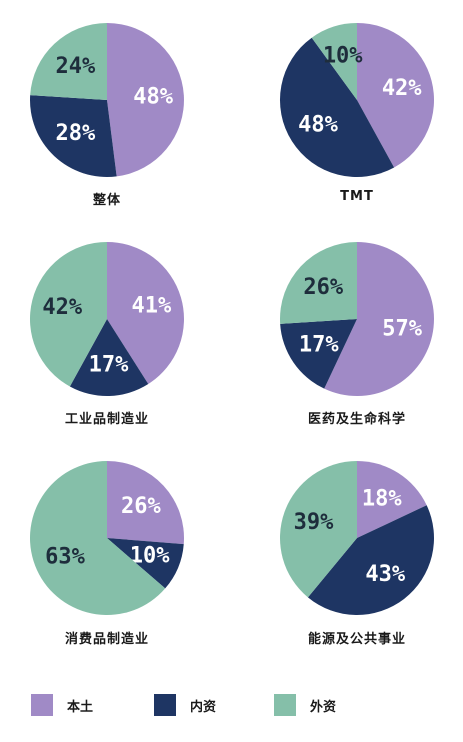 The height and width of the screenshot is (742, 463). Describe the element at coordinates (356, 639) in the screenshot. I see `pie-title-energy-utilities: 能源及公共事业` at that location.